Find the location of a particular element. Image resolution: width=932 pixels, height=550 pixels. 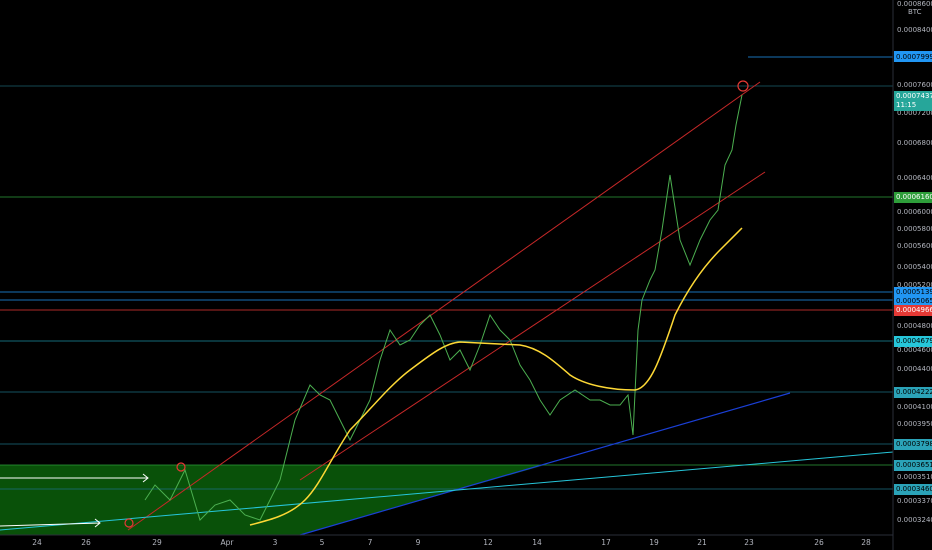

price-label: 0.00033700 is located at coordinates (914, 501).